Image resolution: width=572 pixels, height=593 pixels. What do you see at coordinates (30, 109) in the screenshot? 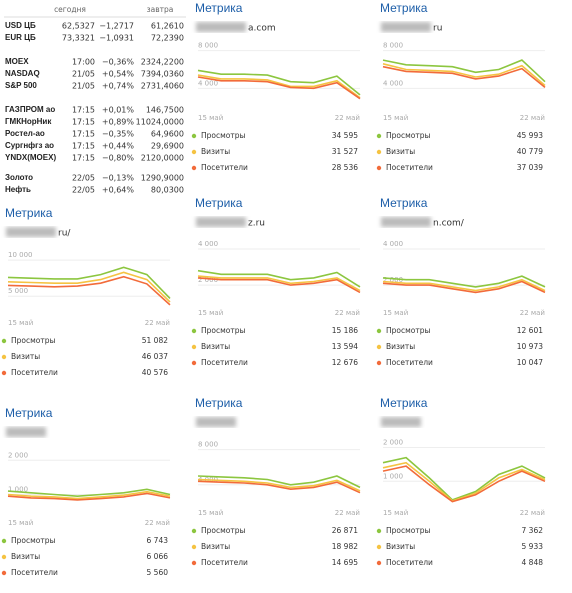
I see `quote-name: ГАЗПРОМ ао` at bounding box center [30, 109].